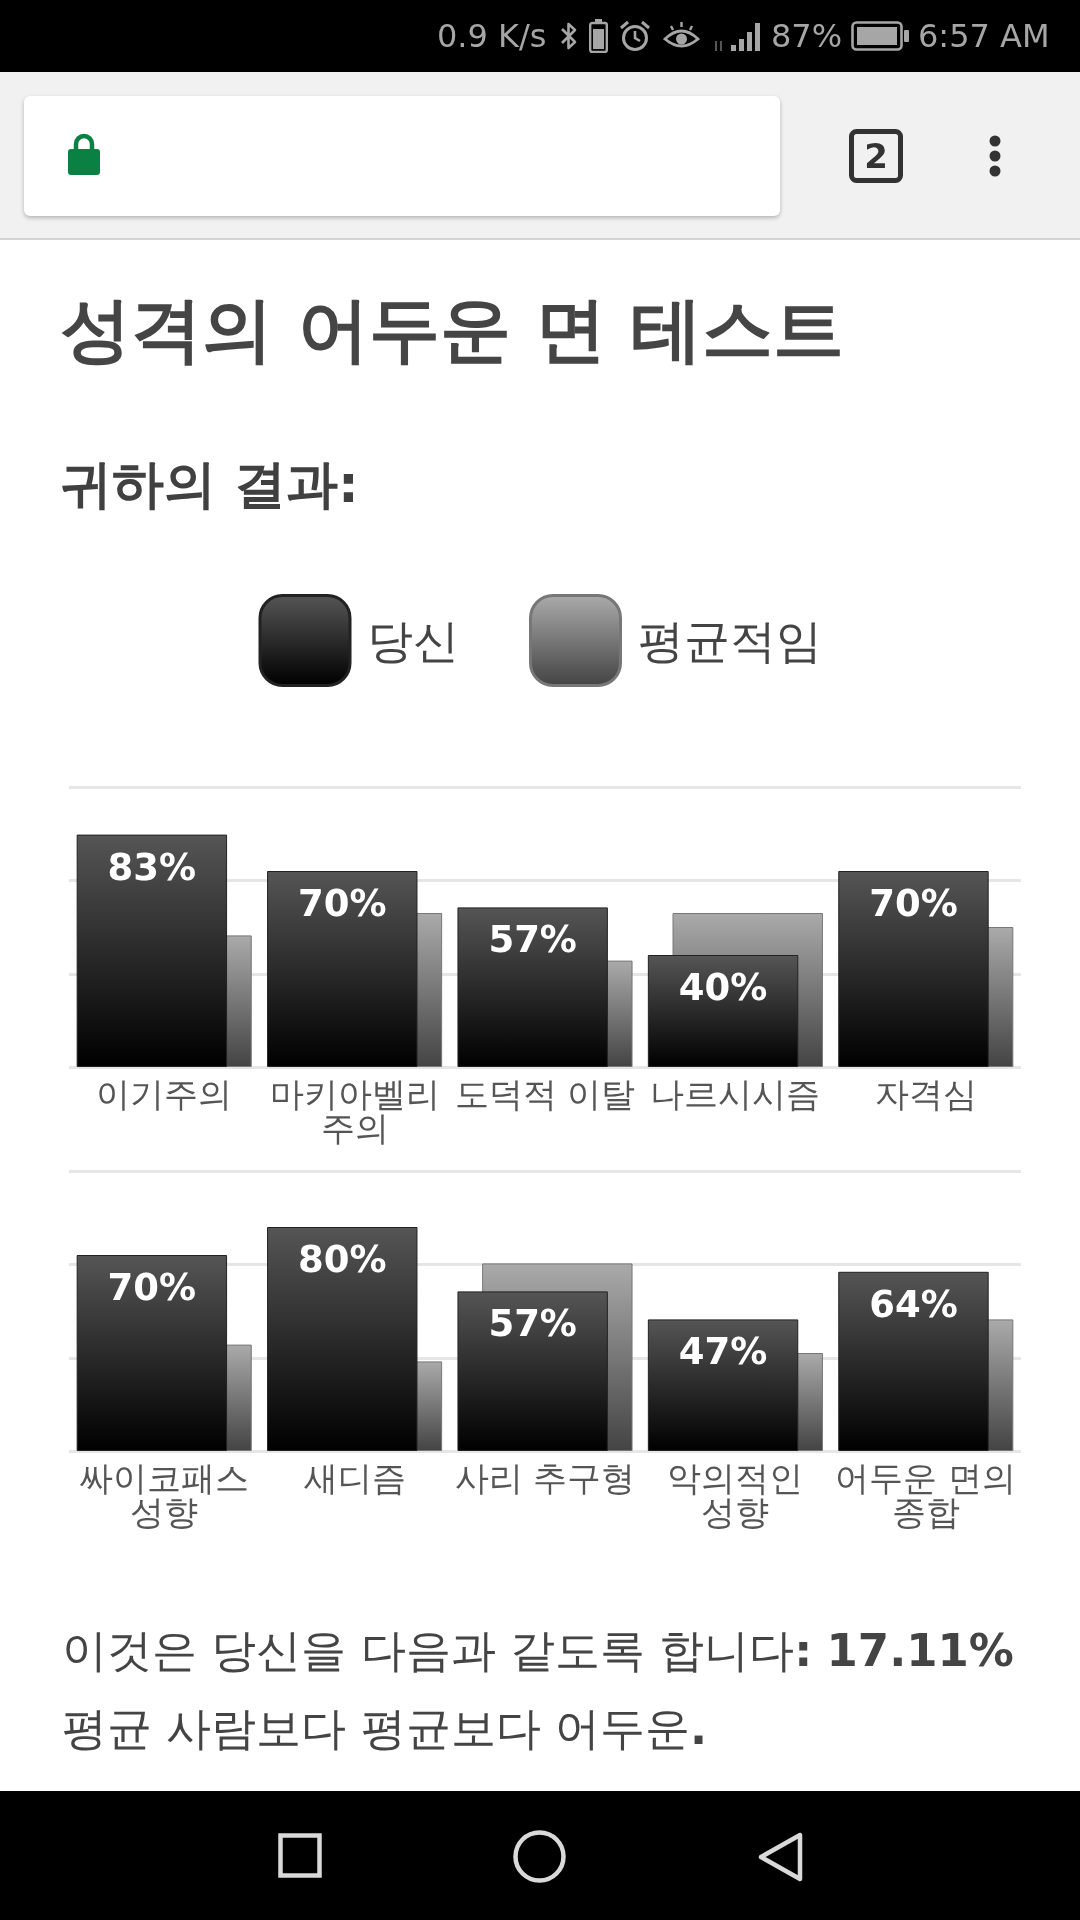 The width and height of the screenshot is (1080, 1920). Describe the element at coordinates (984, 36) in the screenshot. I see `text: 6:57 AM` at that location.